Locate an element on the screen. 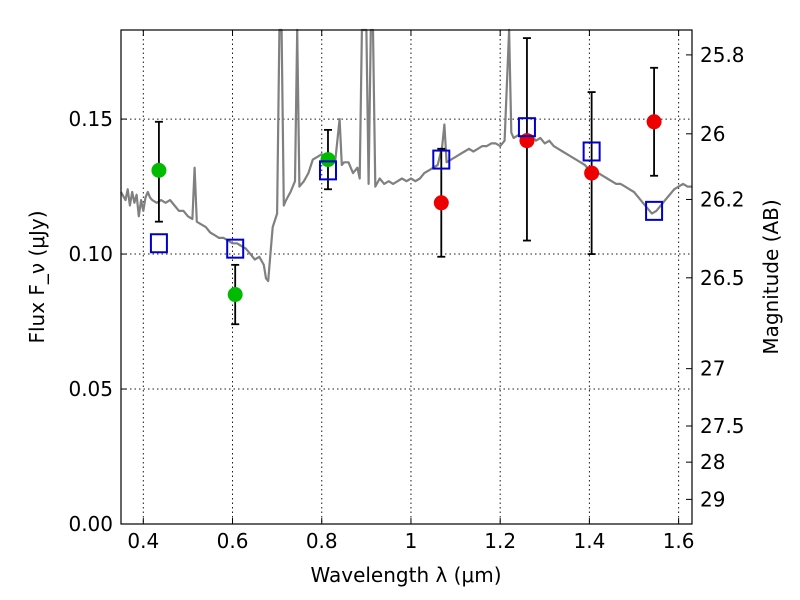  magnitude-tick-label: 25.8 is located at coordinates (722, 55).